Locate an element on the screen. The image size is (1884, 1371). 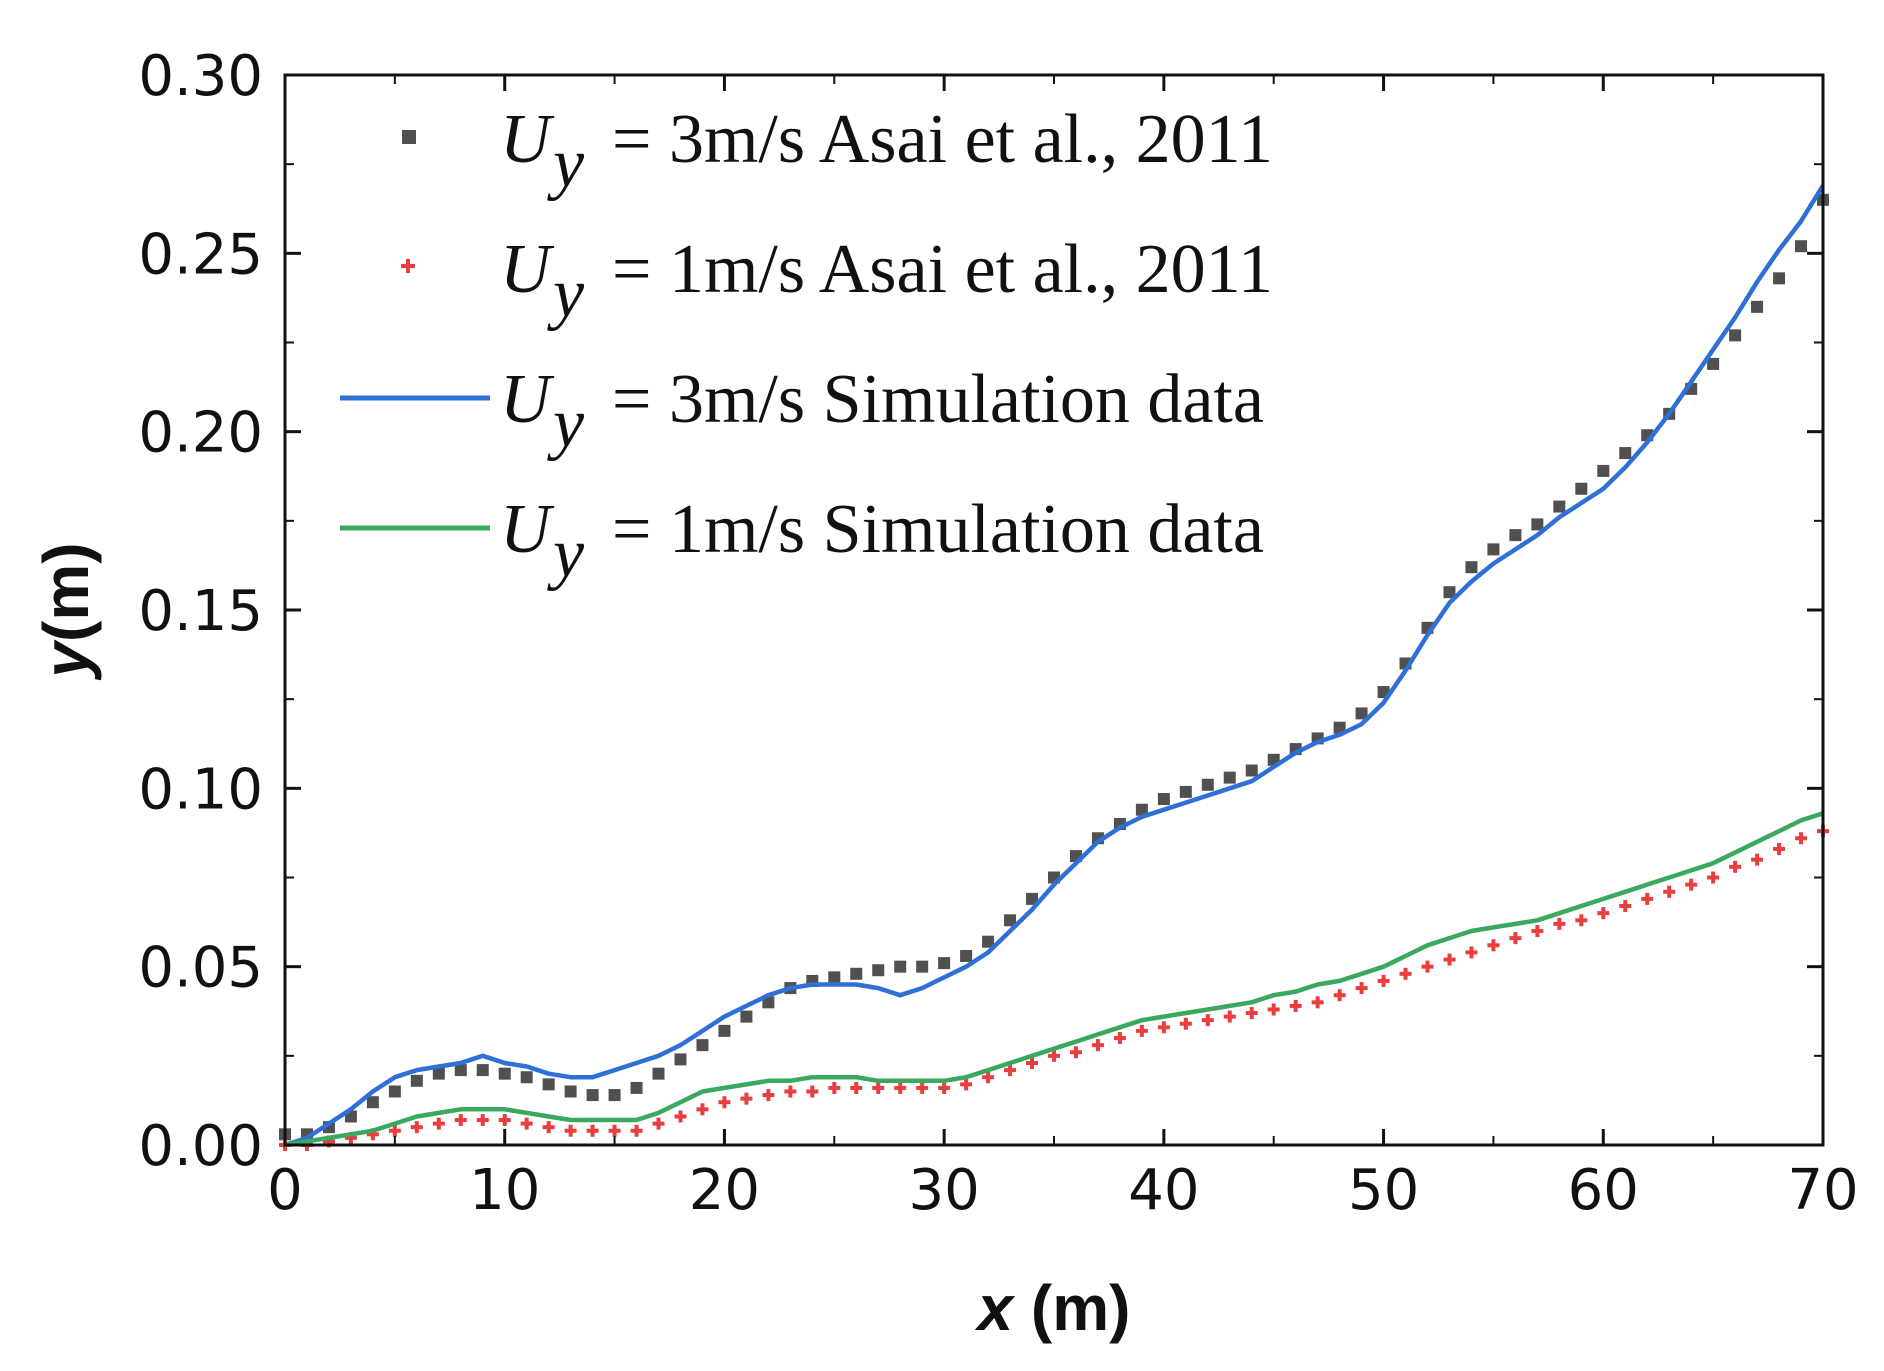
x-tick-label: 40 is located at coordinates (1163, 1190).